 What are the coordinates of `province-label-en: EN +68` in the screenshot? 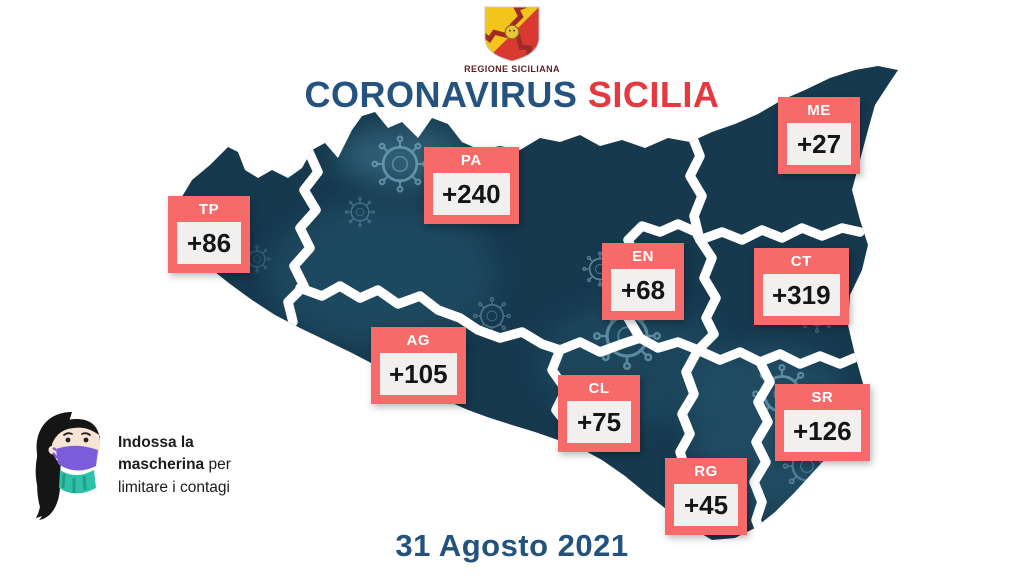 It's located at (643, 281).